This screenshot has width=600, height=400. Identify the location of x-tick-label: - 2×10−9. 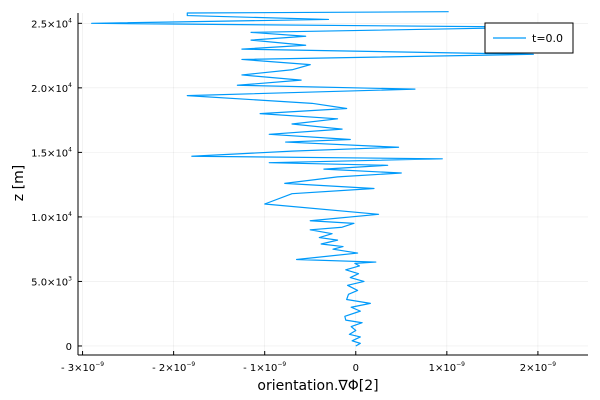
(173, 367).